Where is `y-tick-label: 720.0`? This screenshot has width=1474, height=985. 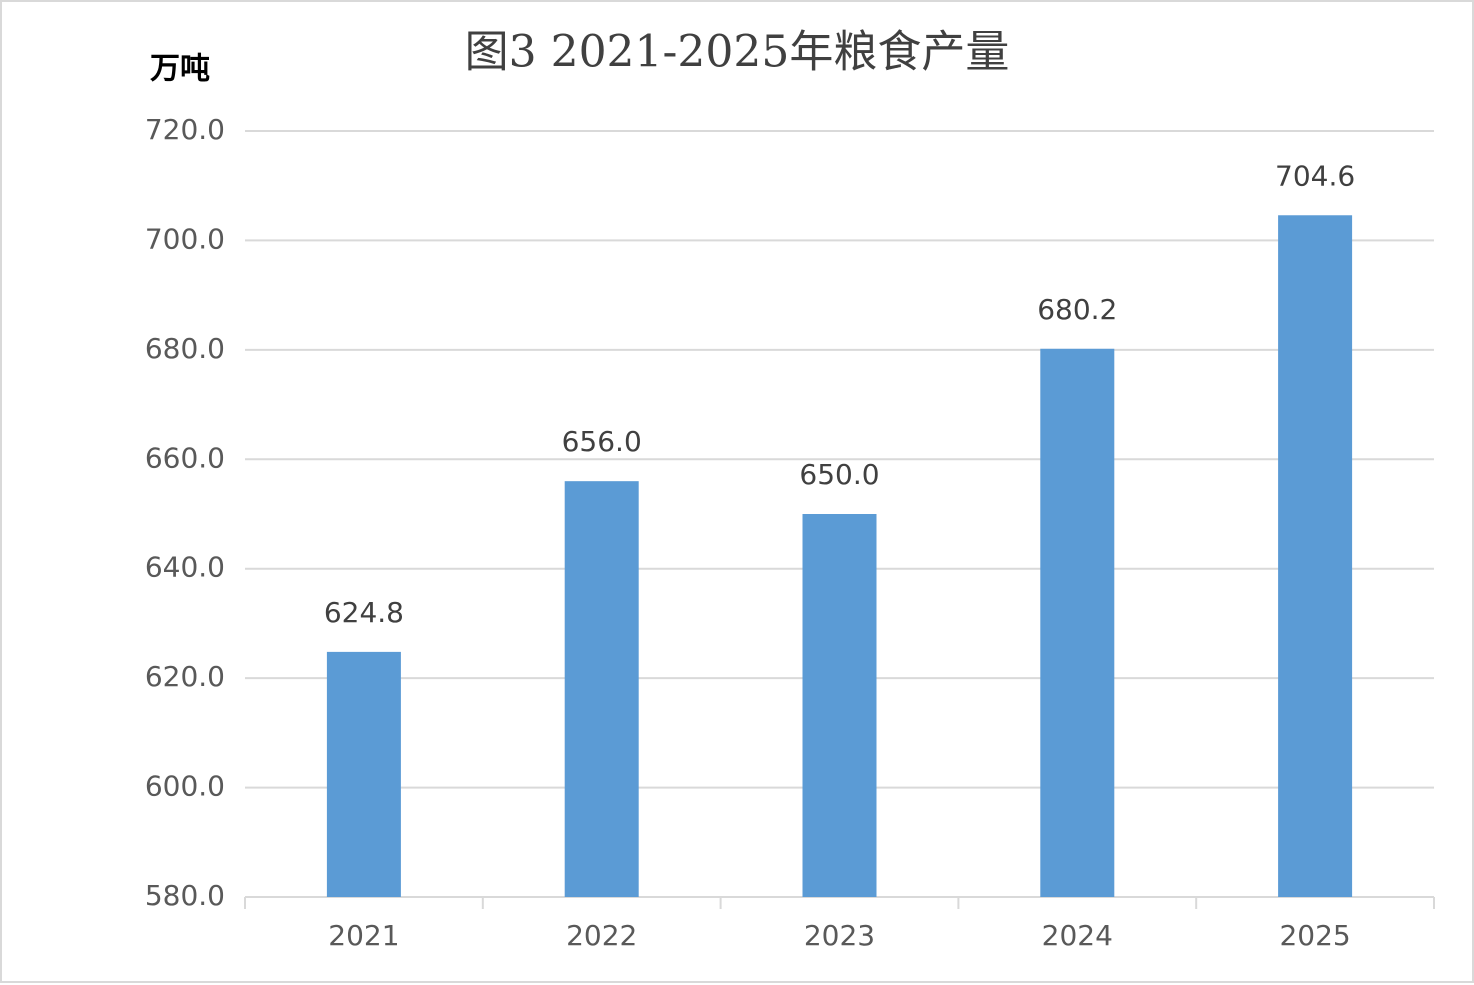 y-tick-label: 720.0 is located at coordinates (185, 129).